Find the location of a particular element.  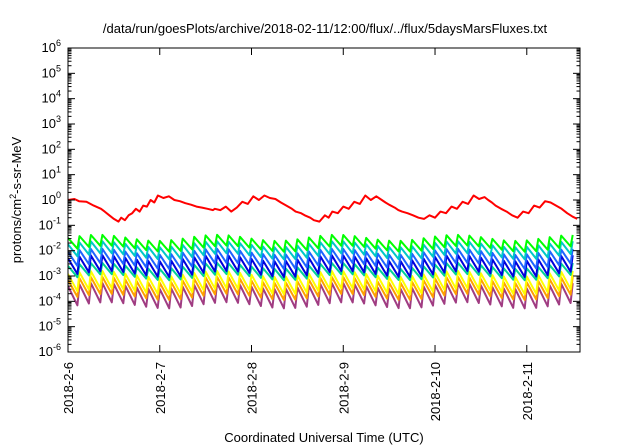

y-tick-label: 10⁻⁶ is located at coordinates (50, 350).